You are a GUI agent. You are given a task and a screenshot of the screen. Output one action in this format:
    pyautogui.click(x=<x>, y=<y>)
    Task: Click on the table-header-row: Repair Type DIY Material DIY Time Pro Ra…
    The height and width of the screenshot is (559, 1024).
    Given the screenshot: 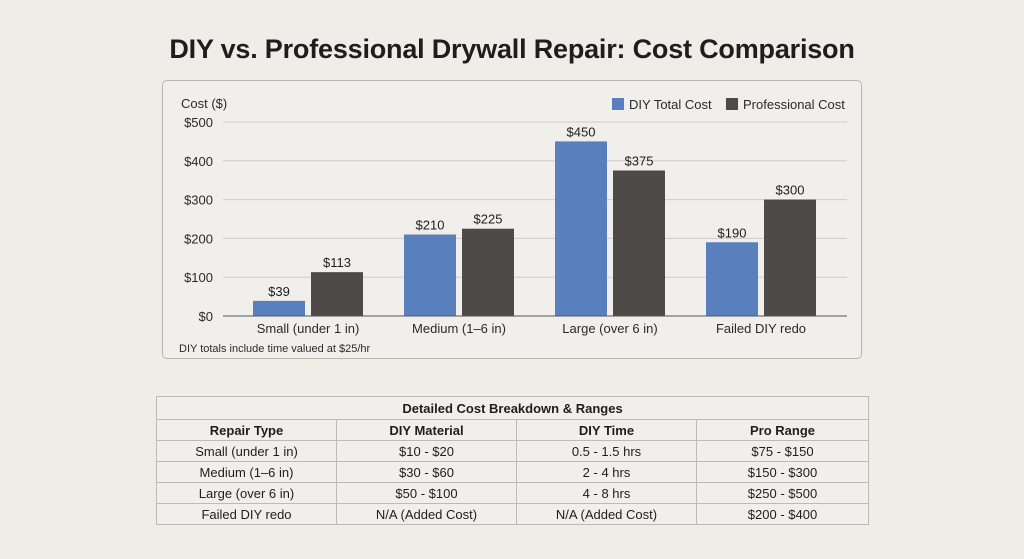 What is the action you would take?
    pyautogui.click(x=513, y=430)
    